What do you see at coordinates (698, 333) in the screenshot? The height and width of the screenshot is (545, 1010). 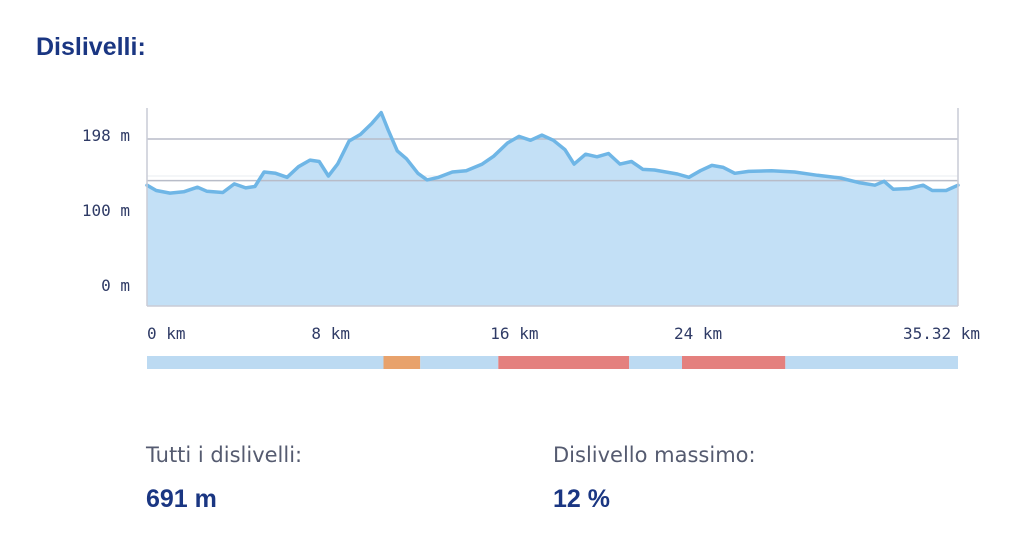 I see `x-tick-label: 24 km` at bounding box center [698, 333].